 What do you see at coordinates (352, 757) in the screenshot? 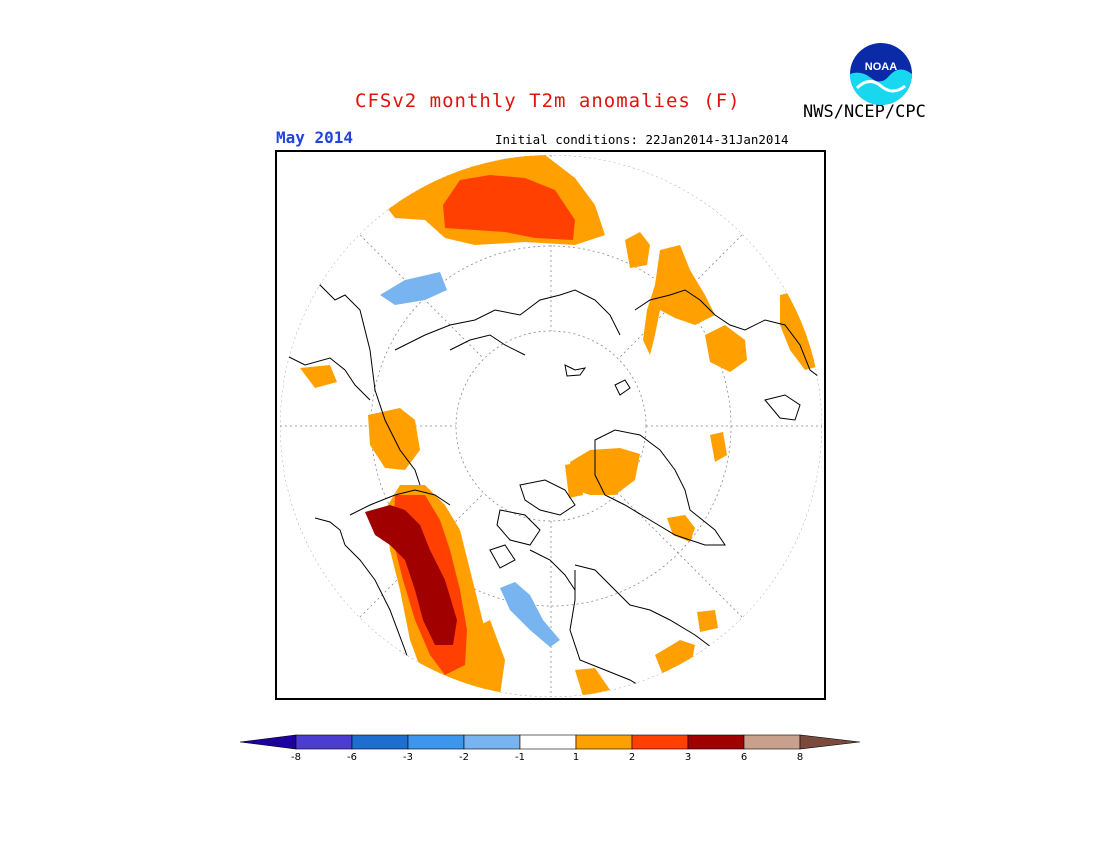
I see `colorbar-tick: -6` at bounding box center [352, 757].